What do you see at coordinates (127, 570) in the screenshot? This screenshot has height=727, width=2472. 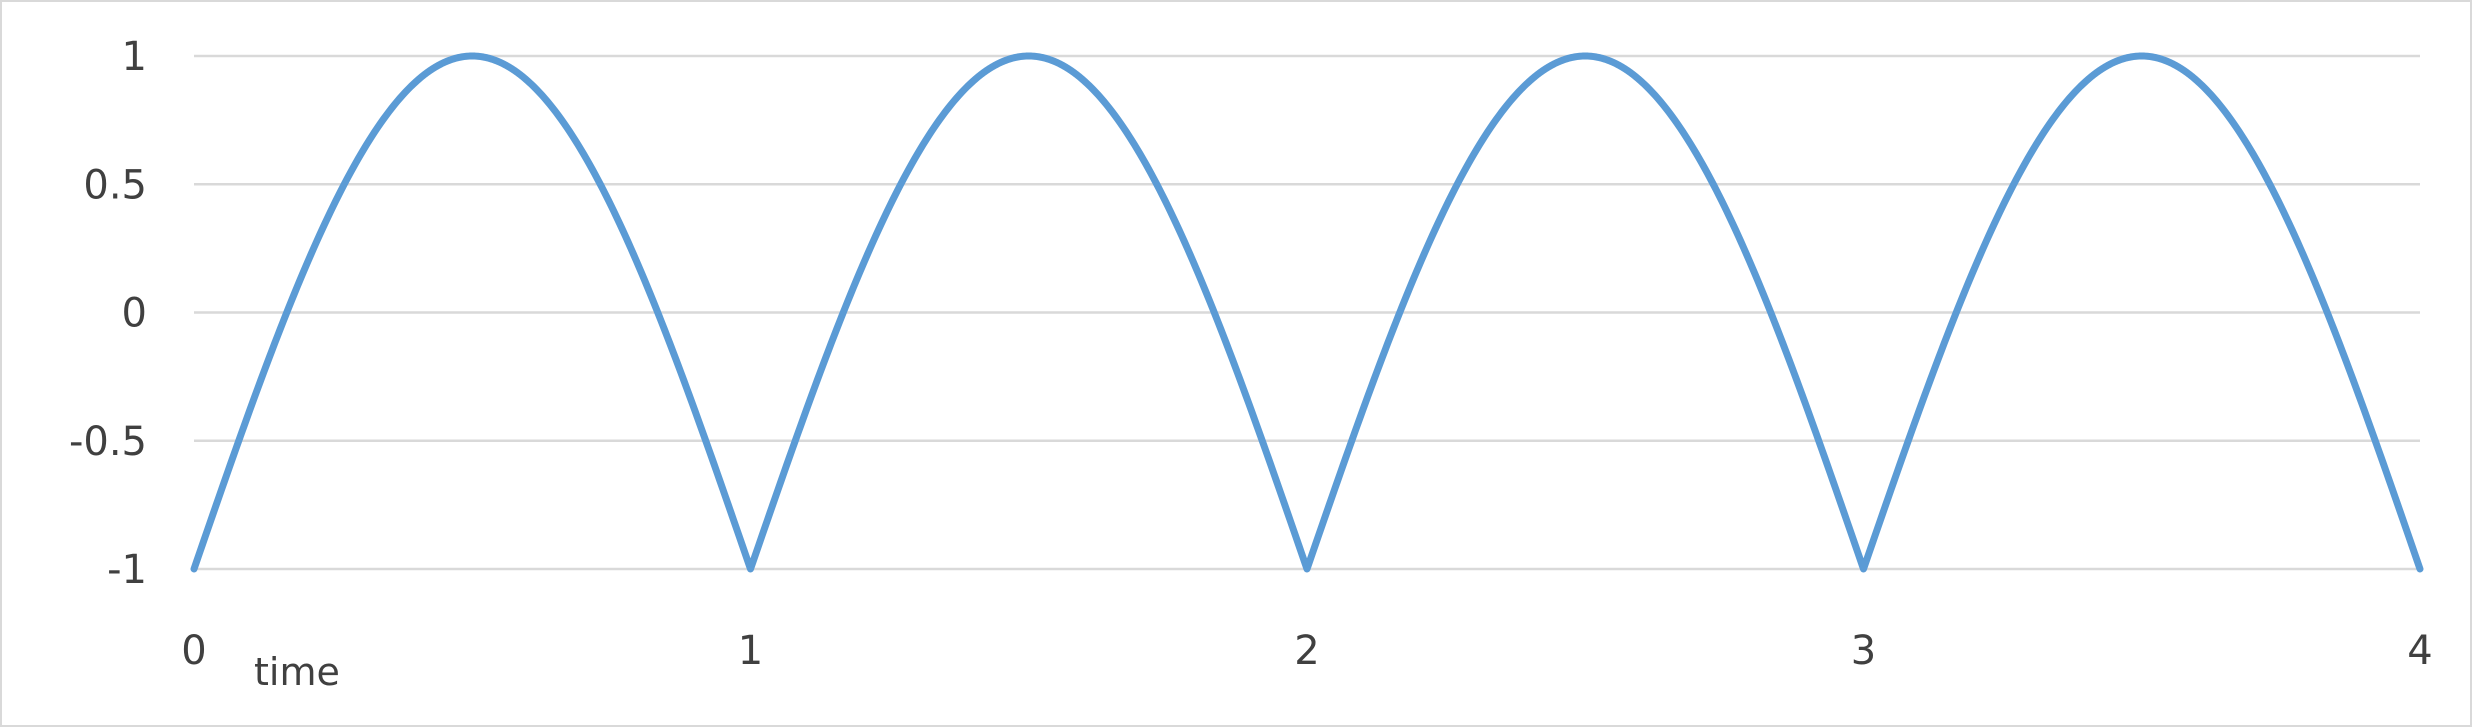 I see `y-tick-label: -1` at bounding box center [127, 570].